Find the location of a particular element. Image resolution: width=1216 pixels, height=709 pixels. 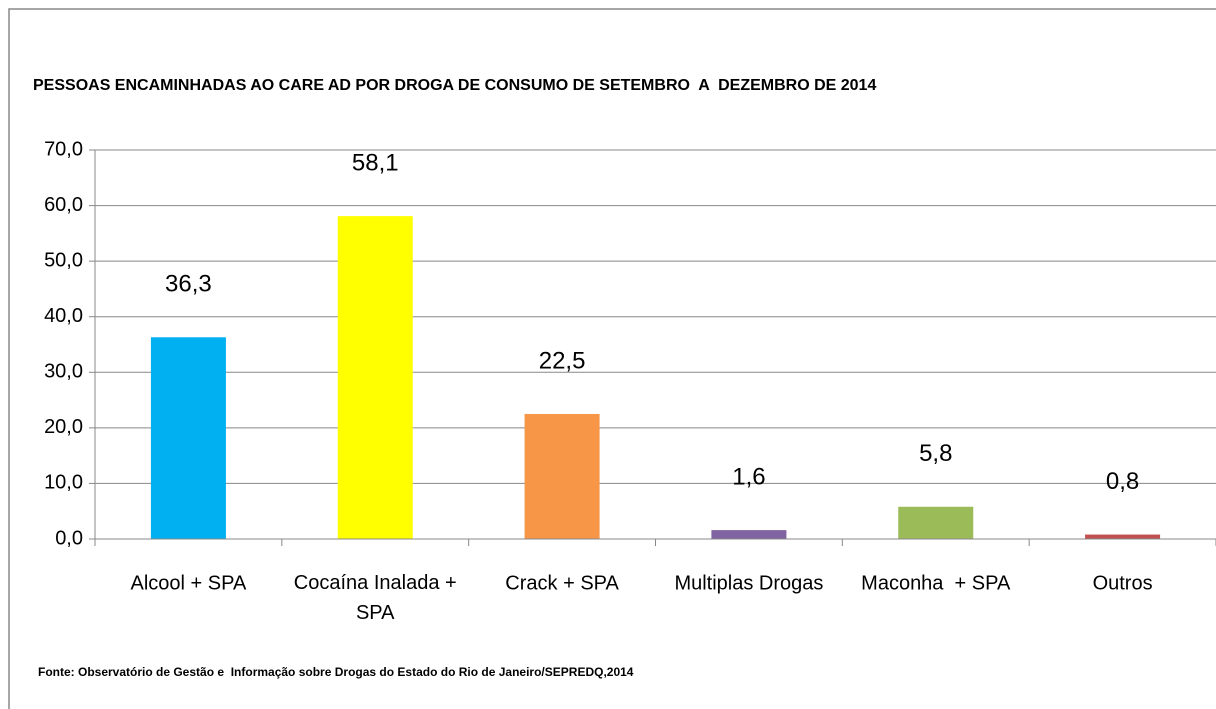

y-tick-label: 50,0 is located at coordinates (63, 260).